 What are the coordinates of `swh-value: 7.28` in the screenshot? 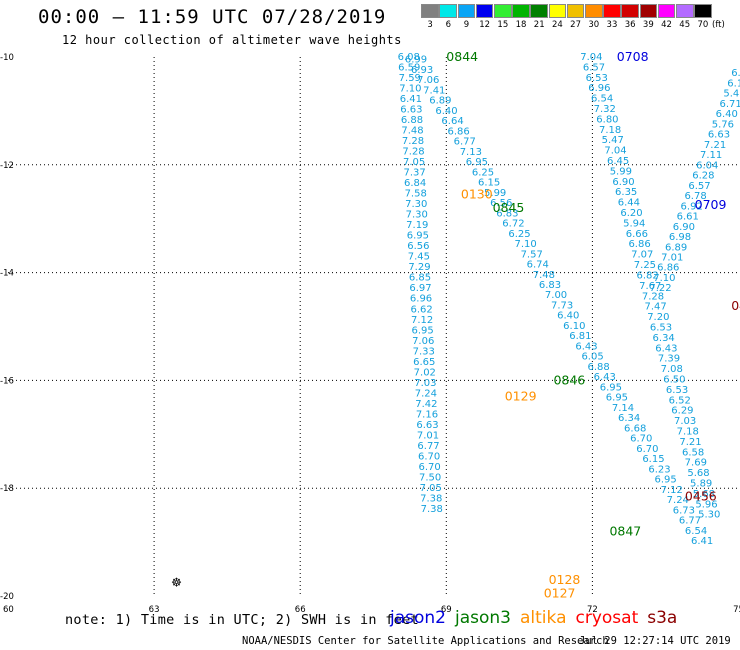 It's located at (653, 296).